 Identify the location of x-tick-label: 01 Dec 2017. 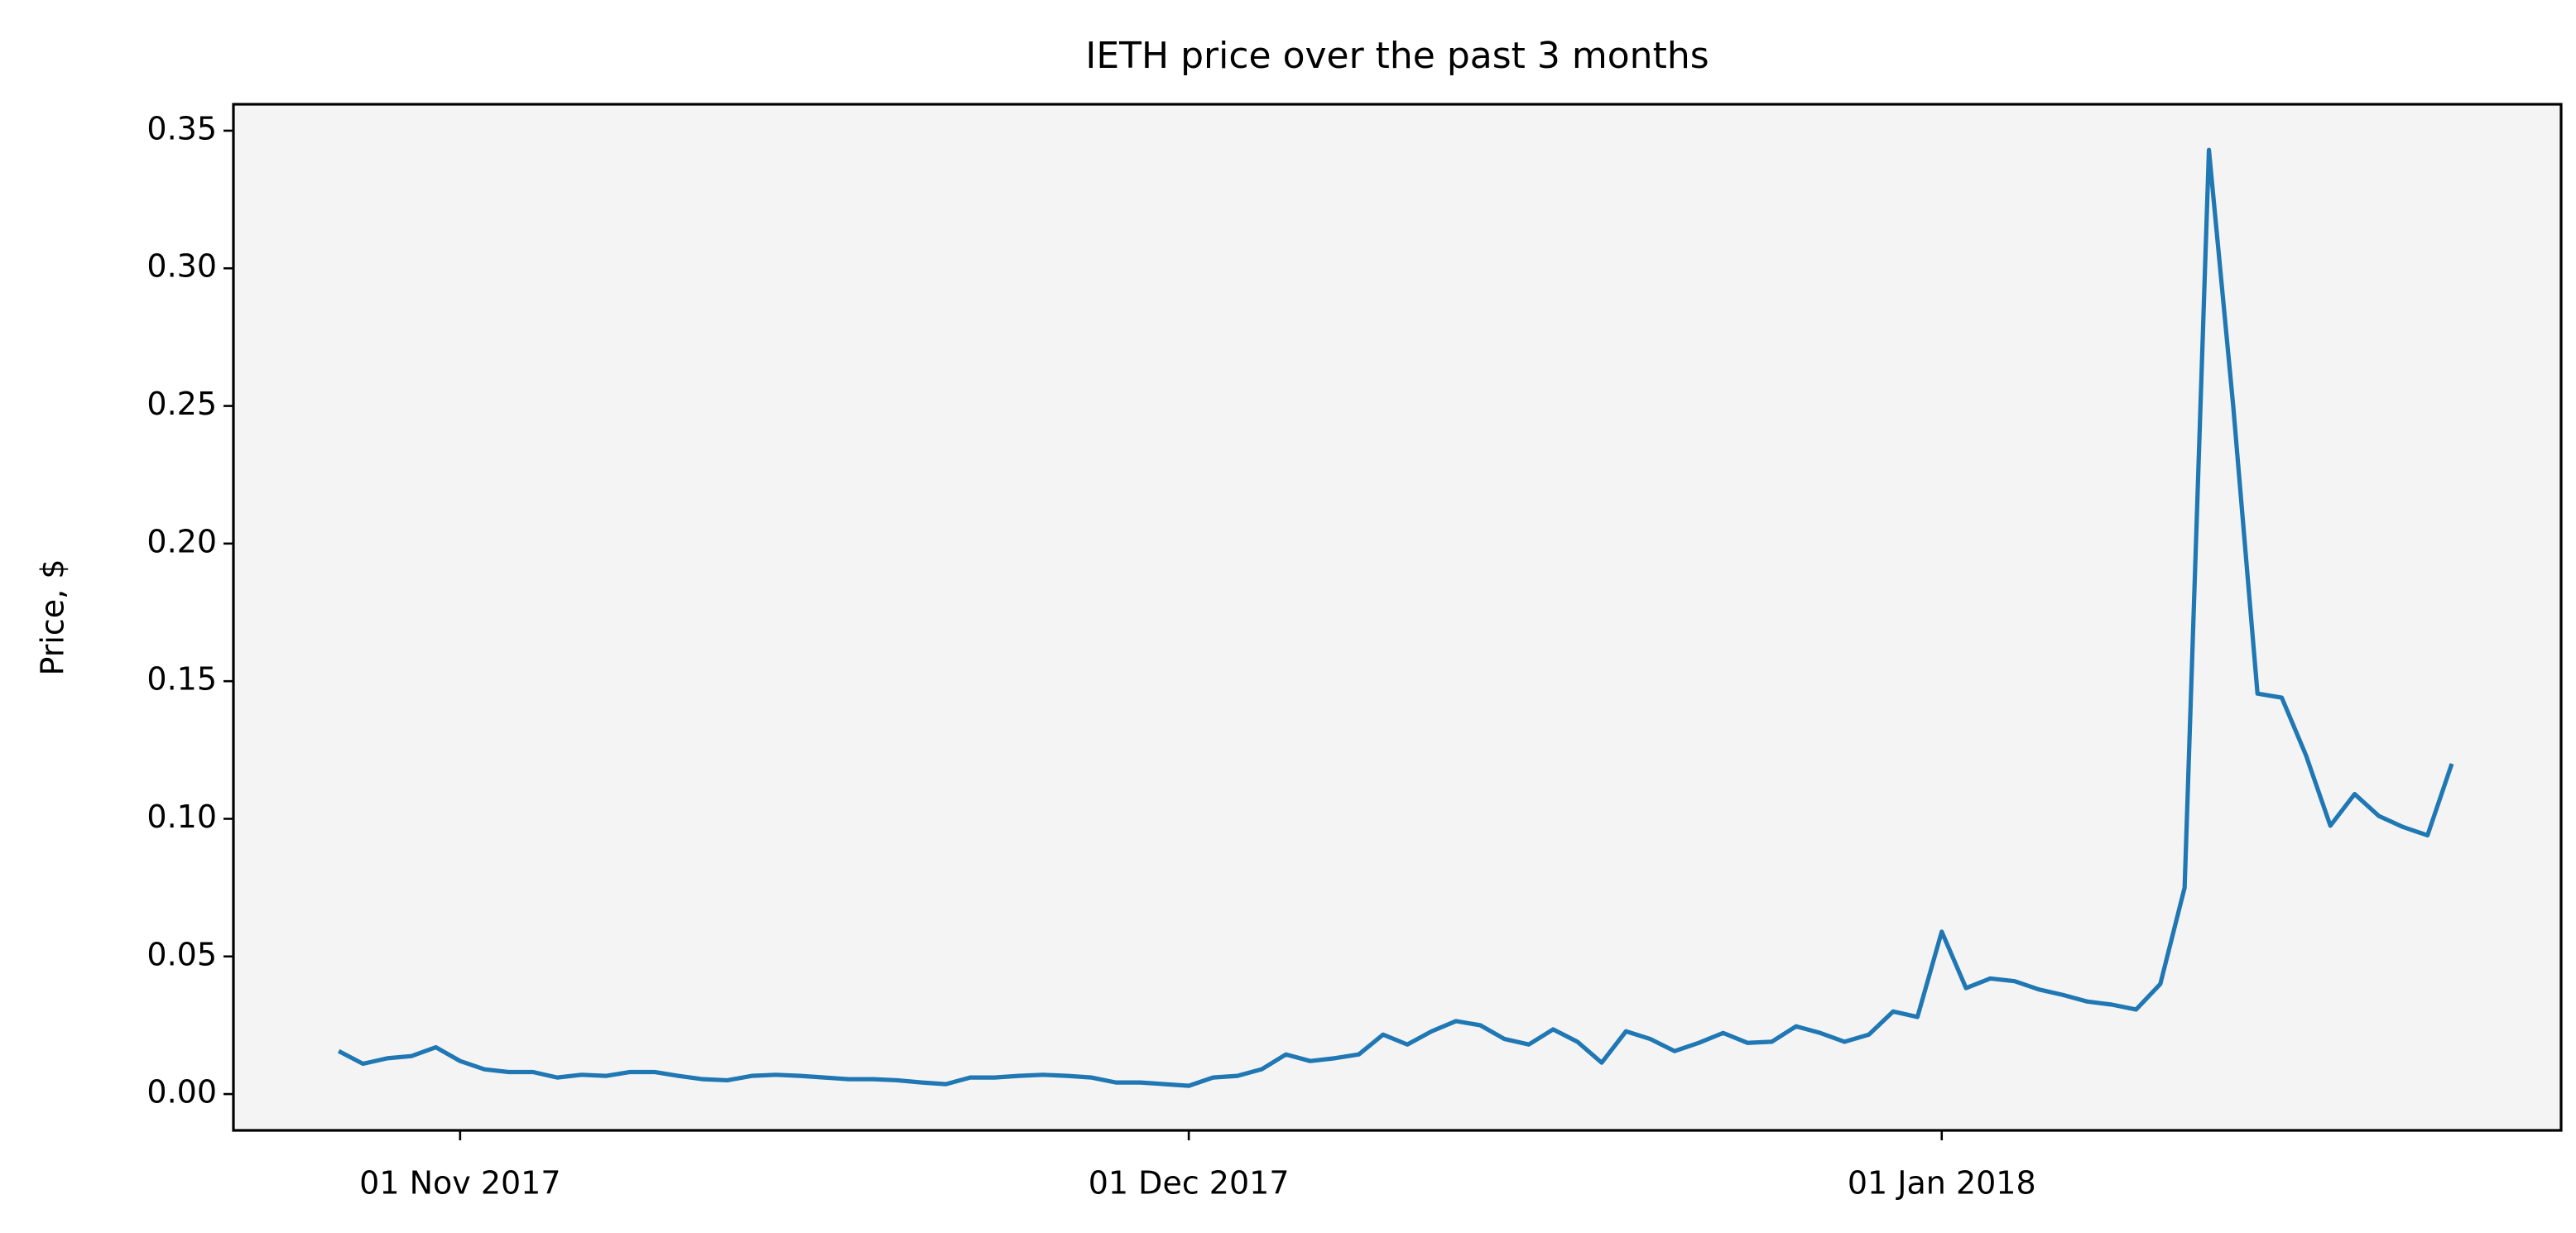
(1189, 1183).